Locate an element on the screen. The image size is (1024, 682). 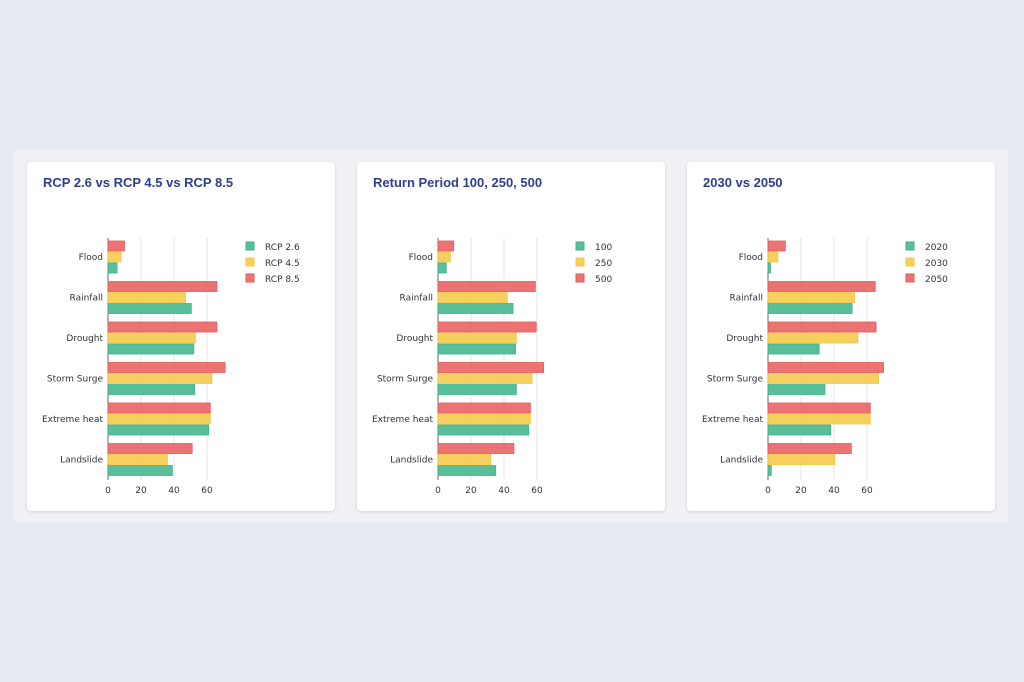
legend-label: 250 is located at coordinates (603, 264).